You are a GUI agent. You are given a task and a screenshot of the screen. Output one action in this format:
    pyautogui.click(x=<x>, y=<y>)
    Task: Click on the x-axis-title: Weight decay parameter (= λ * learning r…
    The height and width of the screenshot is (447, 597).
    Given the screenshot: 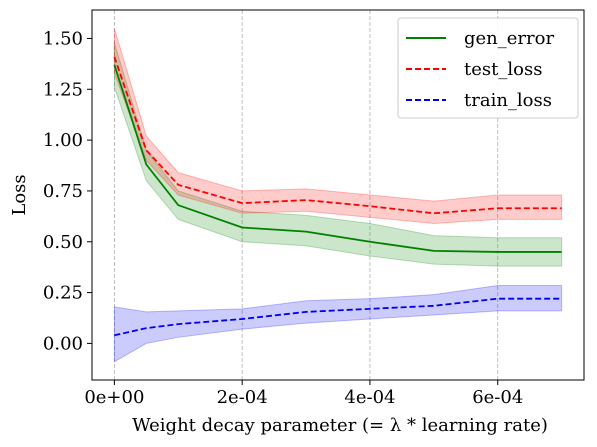 What is the action you would take?
    pyautogui.click(x=340, y=425)
    